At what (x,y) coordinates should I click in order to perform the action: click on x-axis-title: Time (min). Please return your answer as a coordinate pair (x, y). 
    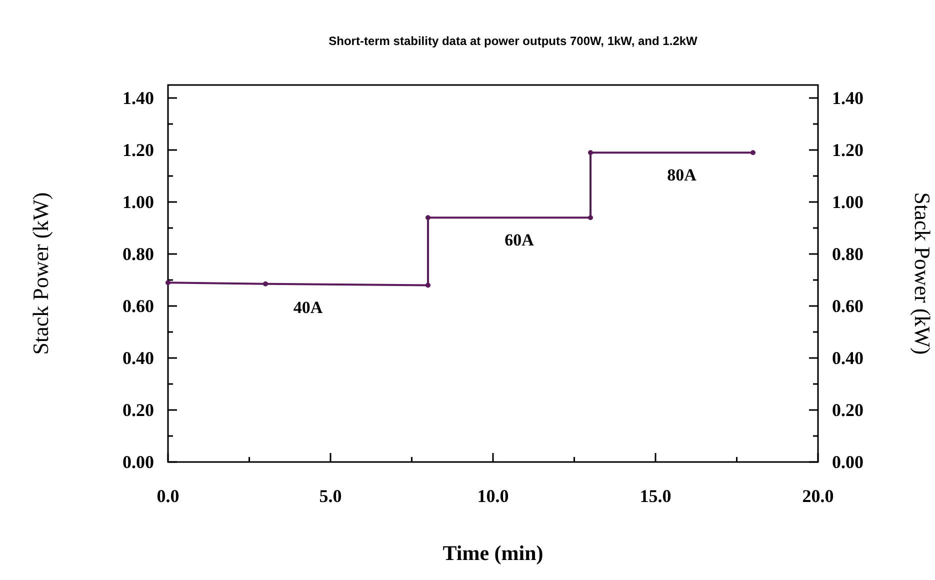
    Looking at the image, I should click on (493, 553).